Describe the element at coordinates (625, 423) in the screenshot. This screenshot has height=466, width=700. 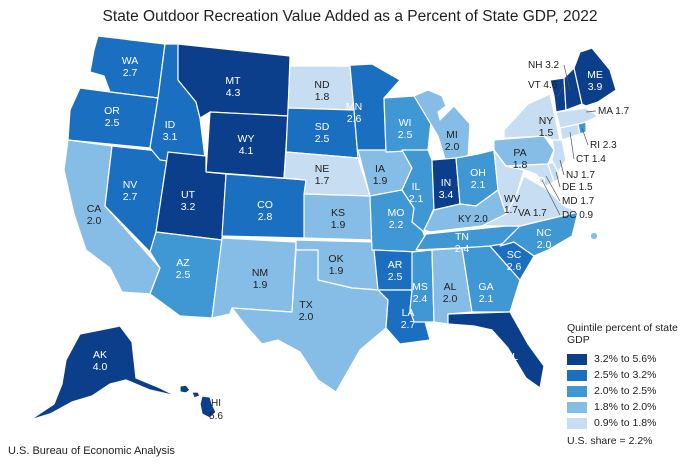
I see `legend-label: 0.9% to 1.8%` at that location.